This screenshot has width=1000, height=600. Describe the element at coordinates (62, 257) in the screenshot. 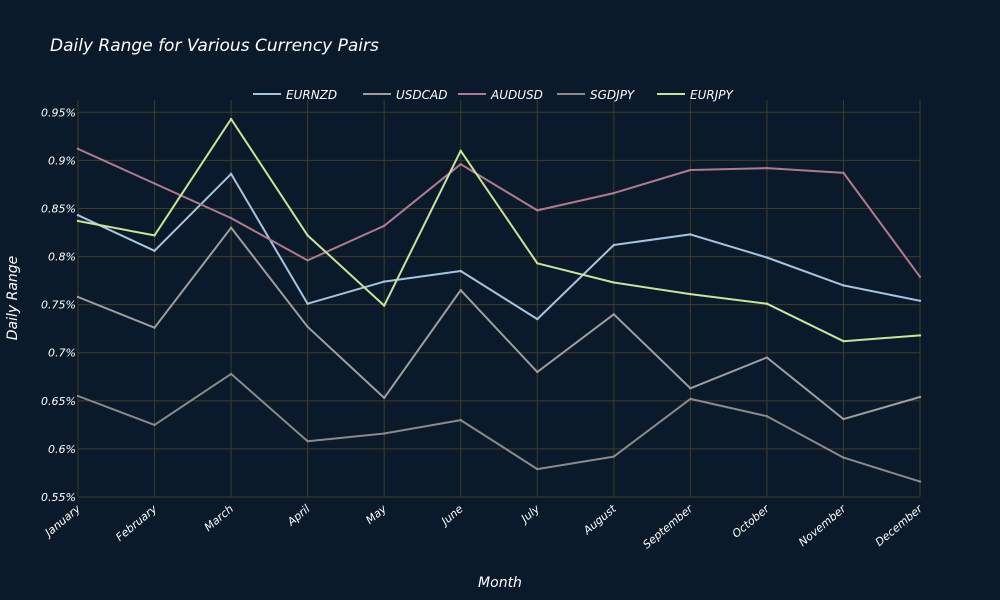

I see `y-tick-label: 0.8%` at that location.